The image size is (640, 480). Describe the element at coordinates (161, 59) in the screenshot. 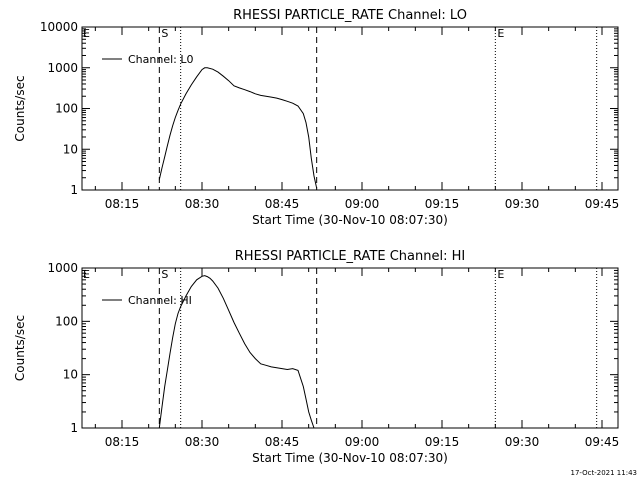

I see `legend-label: Channel: L0` at that location.